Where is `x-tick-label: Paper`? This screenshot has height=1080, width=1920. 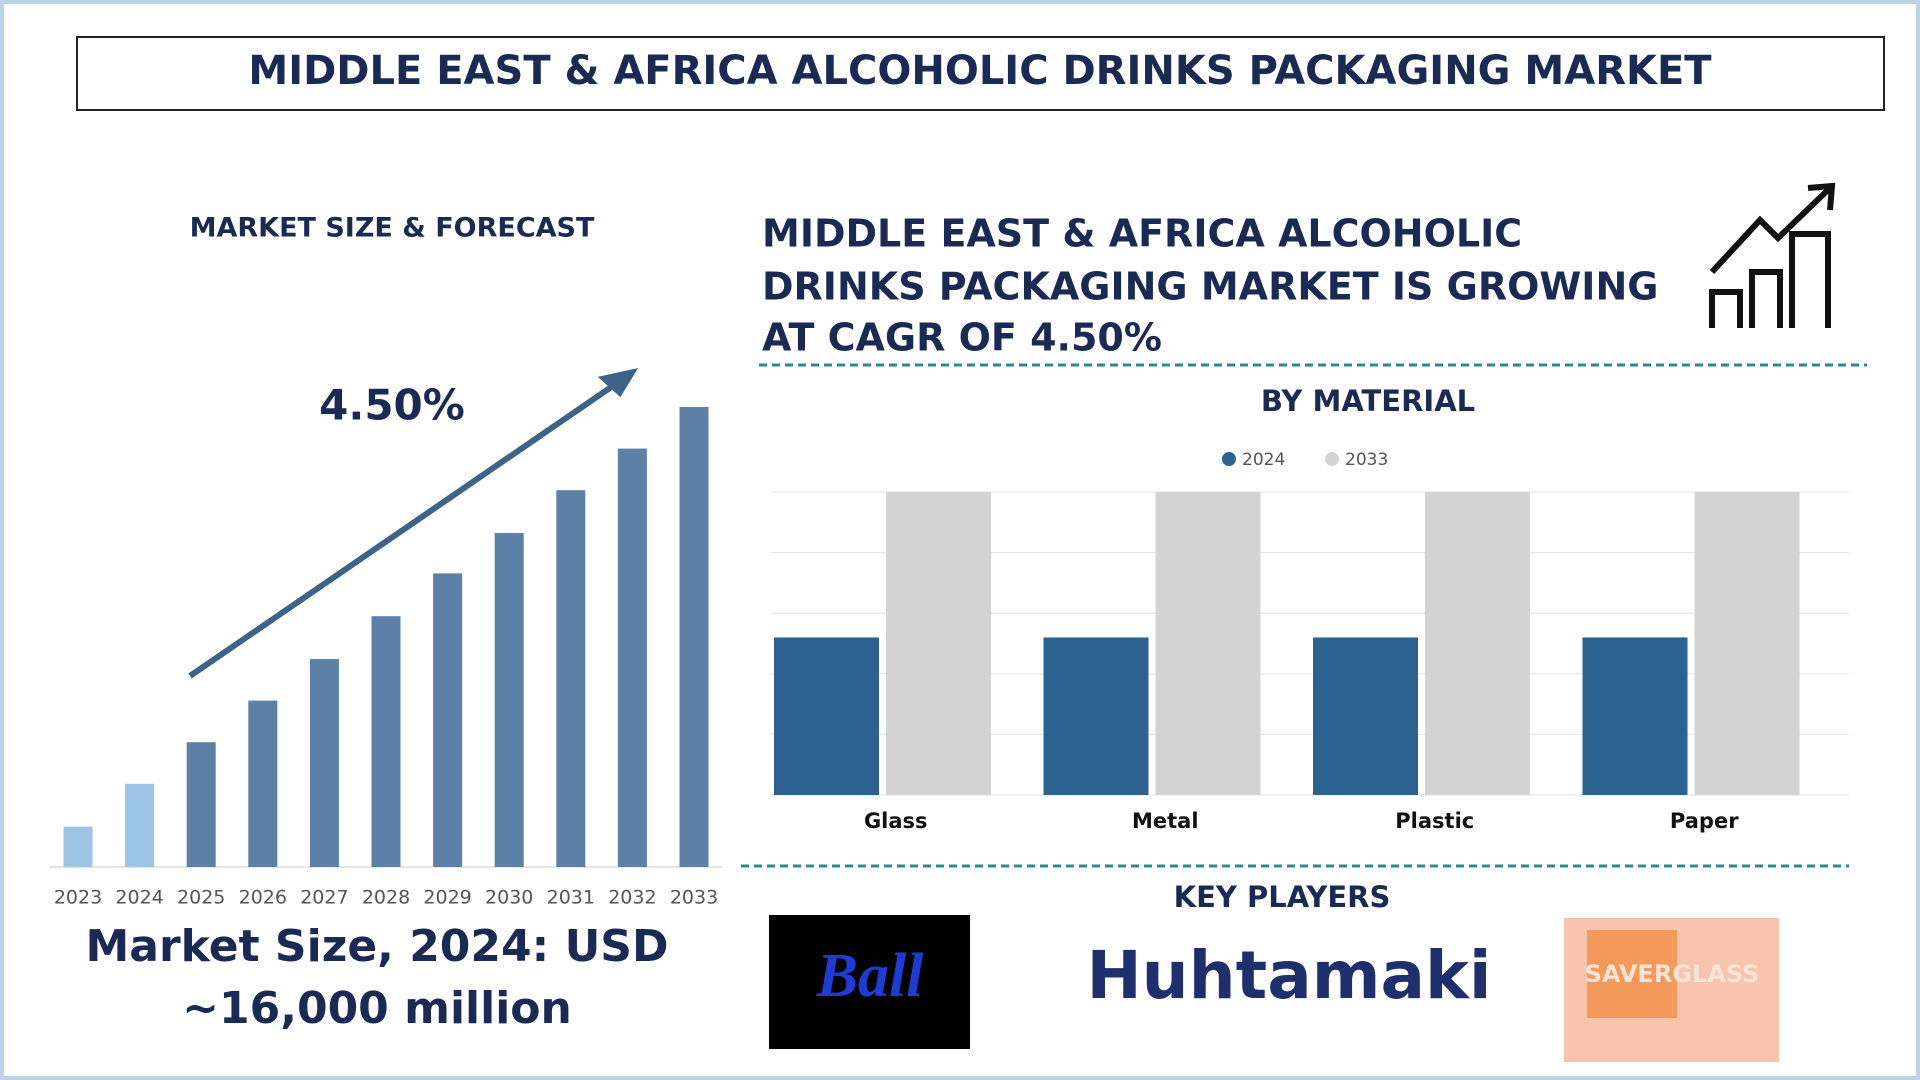 x-tick-label: Paper is located at coordinates (1704, 821).